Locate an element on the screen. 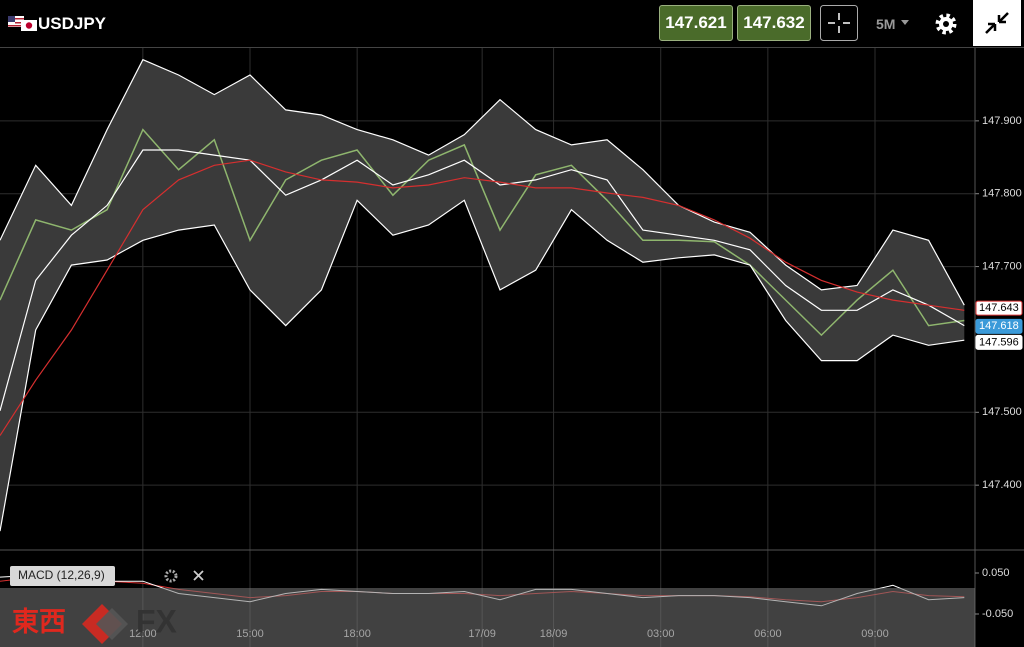 The image size is (1024, 647). macd-settings is located at coordinates (171, 576).